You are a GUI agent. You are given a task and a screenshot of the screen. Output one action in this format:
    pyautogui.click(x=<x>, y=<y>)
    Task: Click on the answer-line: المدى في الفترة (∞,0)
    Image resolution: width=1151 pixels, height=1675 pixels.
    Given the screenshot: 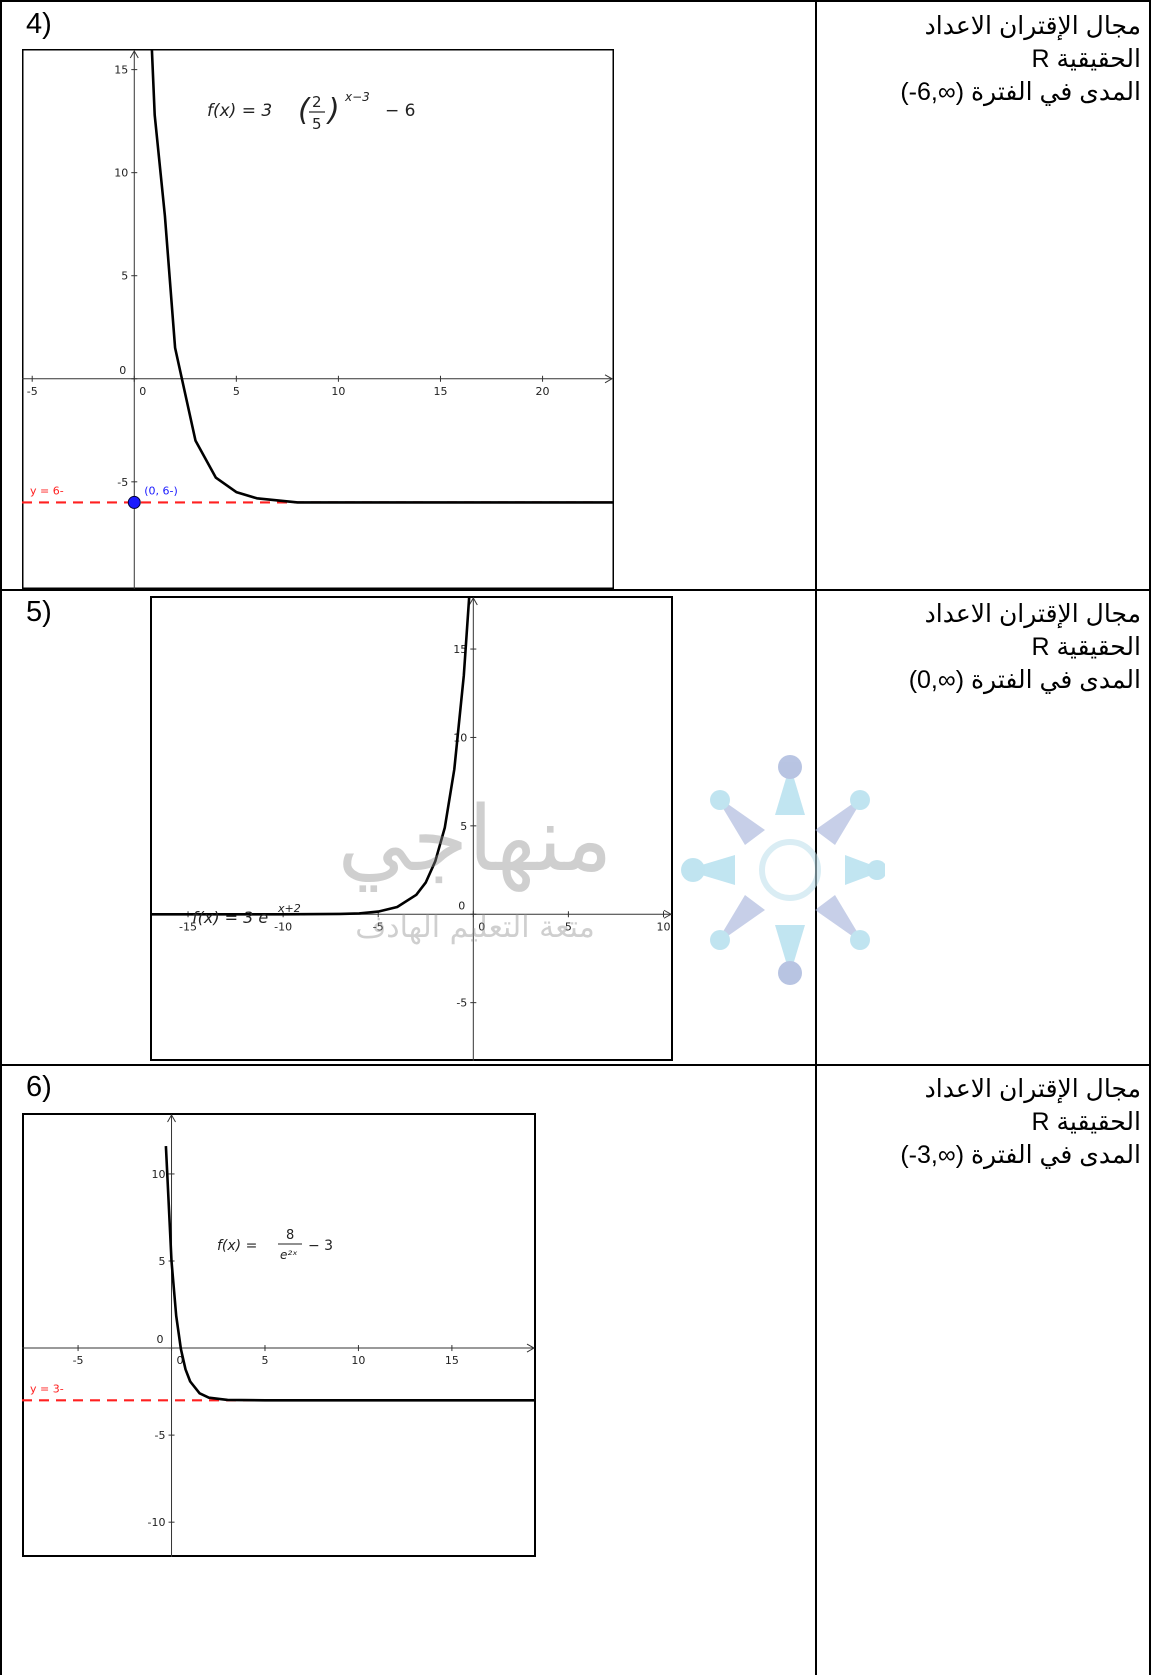 What is the action you would take?
    pyautogui.click(x=1024, y=680)
    